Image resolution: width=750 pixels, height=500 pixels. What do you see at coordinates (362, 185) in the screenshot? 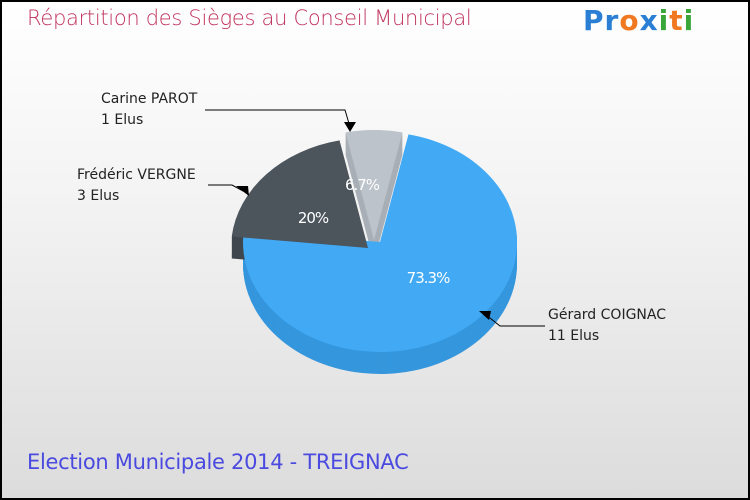
I see `pct-label-parot: 6.7%` at bounding box center [362, 185].